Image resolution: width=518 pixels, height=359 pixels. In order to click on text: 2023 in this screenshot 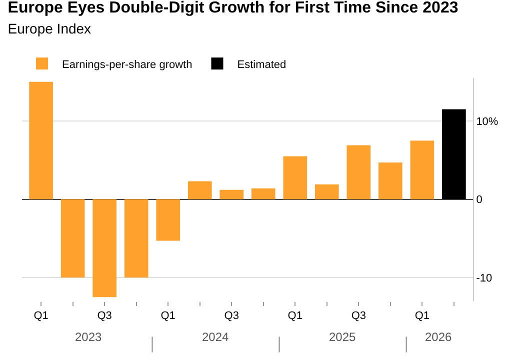, I will do `click(88, 337)`.